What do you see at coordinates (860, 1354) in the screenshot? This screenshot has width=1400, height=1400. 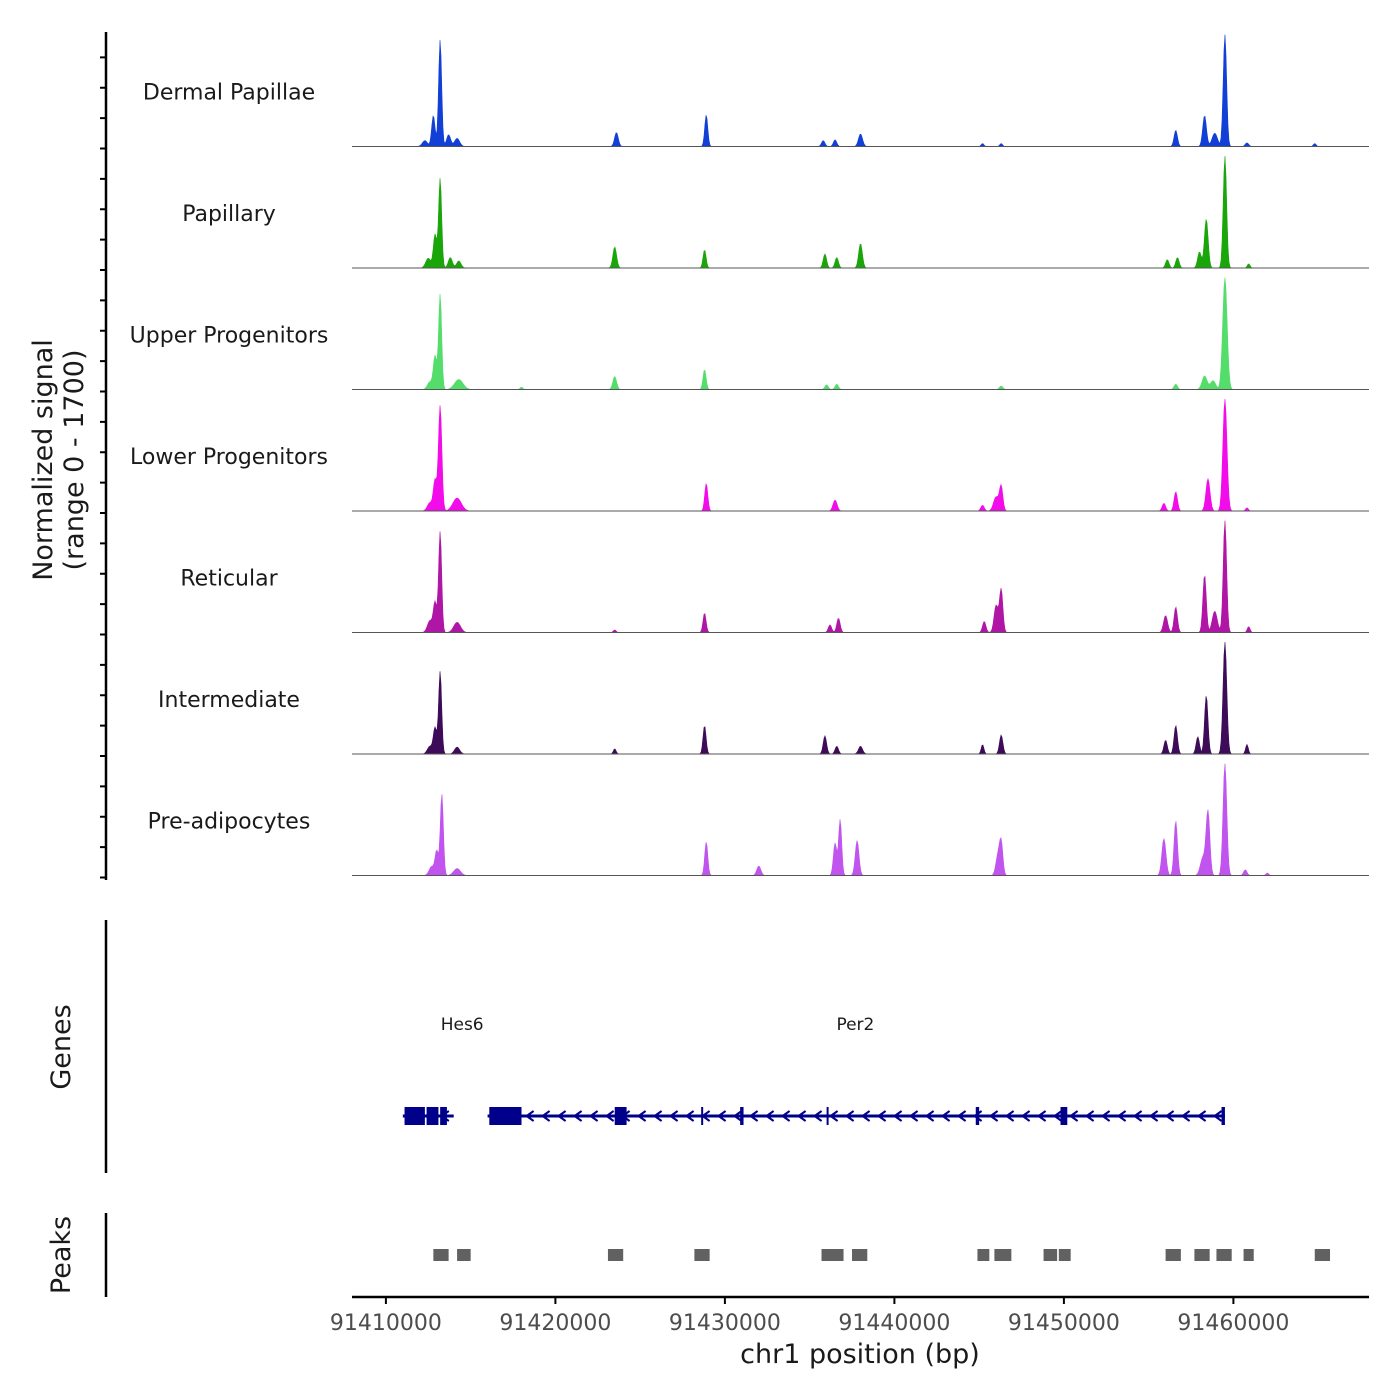 I see `x-axis-title: chr1 position (bp)` at bounding box center [860, 1354].